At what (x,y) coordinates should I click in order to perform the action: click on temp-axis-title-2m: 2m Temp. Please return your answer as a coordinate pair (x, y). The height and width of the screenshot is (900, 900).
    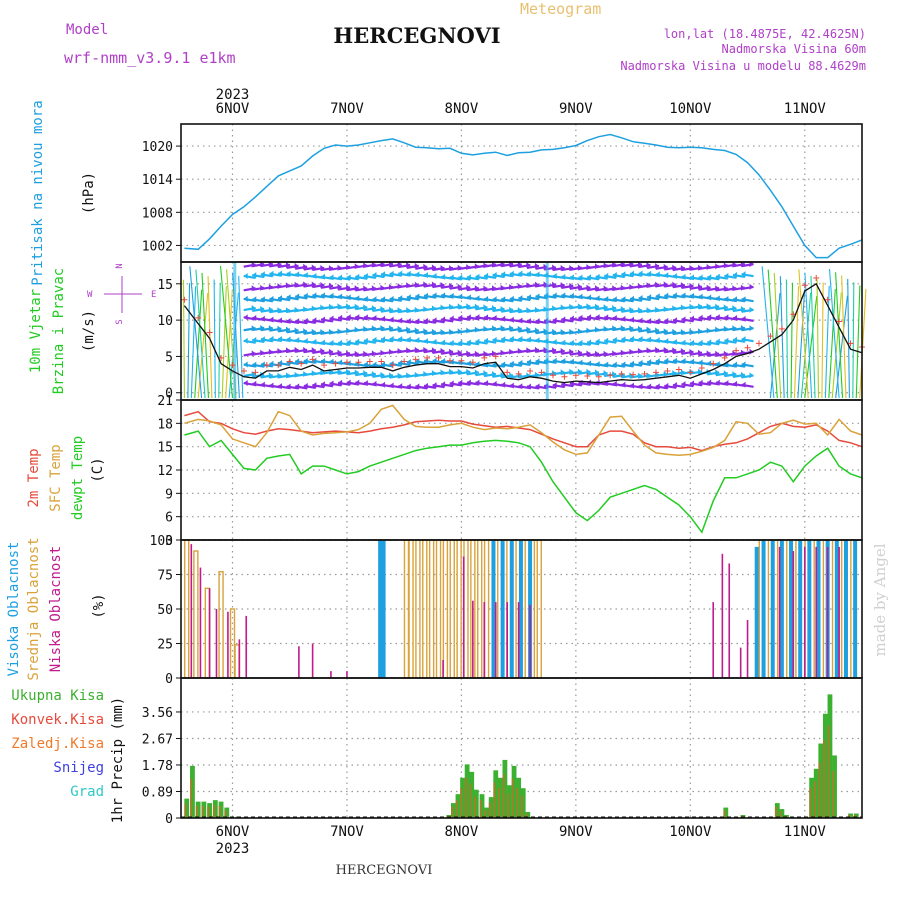
    Looking at the image, I should click on (34, 477).